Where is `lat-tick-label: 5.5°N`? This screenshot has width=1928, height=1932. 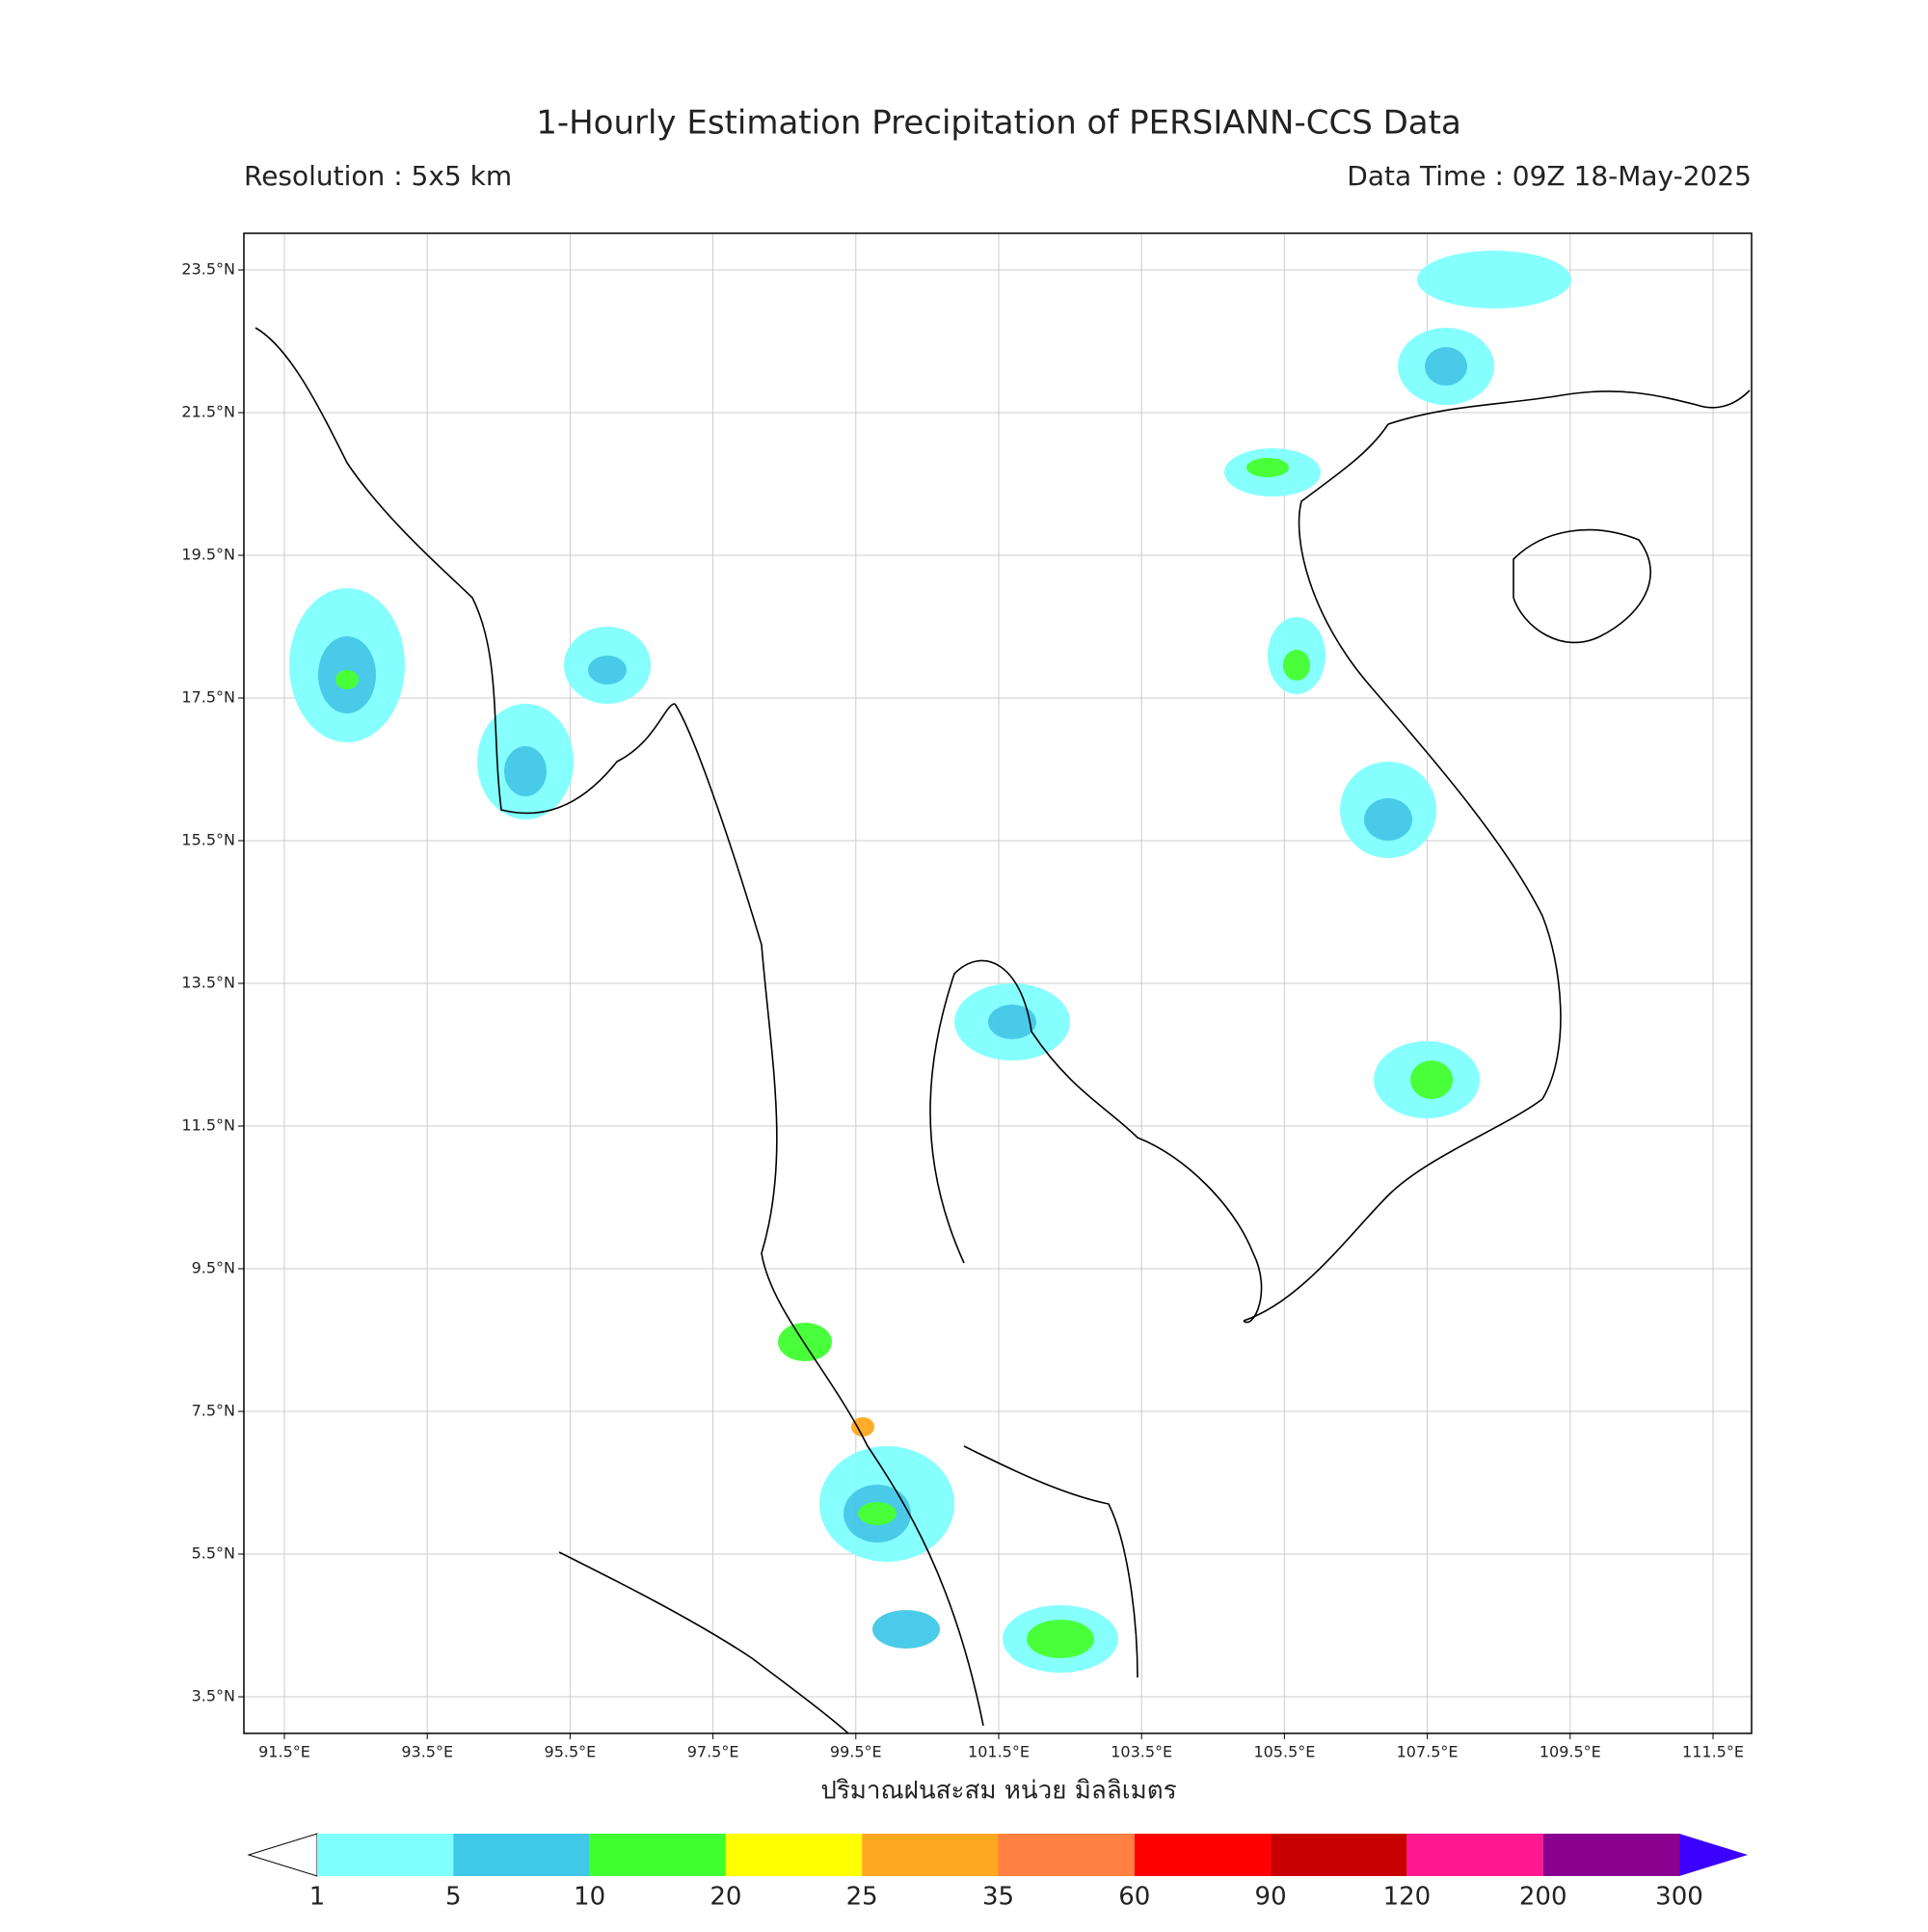 lat-tick-label: 5.5°N is located at coordinates (213, 1553).